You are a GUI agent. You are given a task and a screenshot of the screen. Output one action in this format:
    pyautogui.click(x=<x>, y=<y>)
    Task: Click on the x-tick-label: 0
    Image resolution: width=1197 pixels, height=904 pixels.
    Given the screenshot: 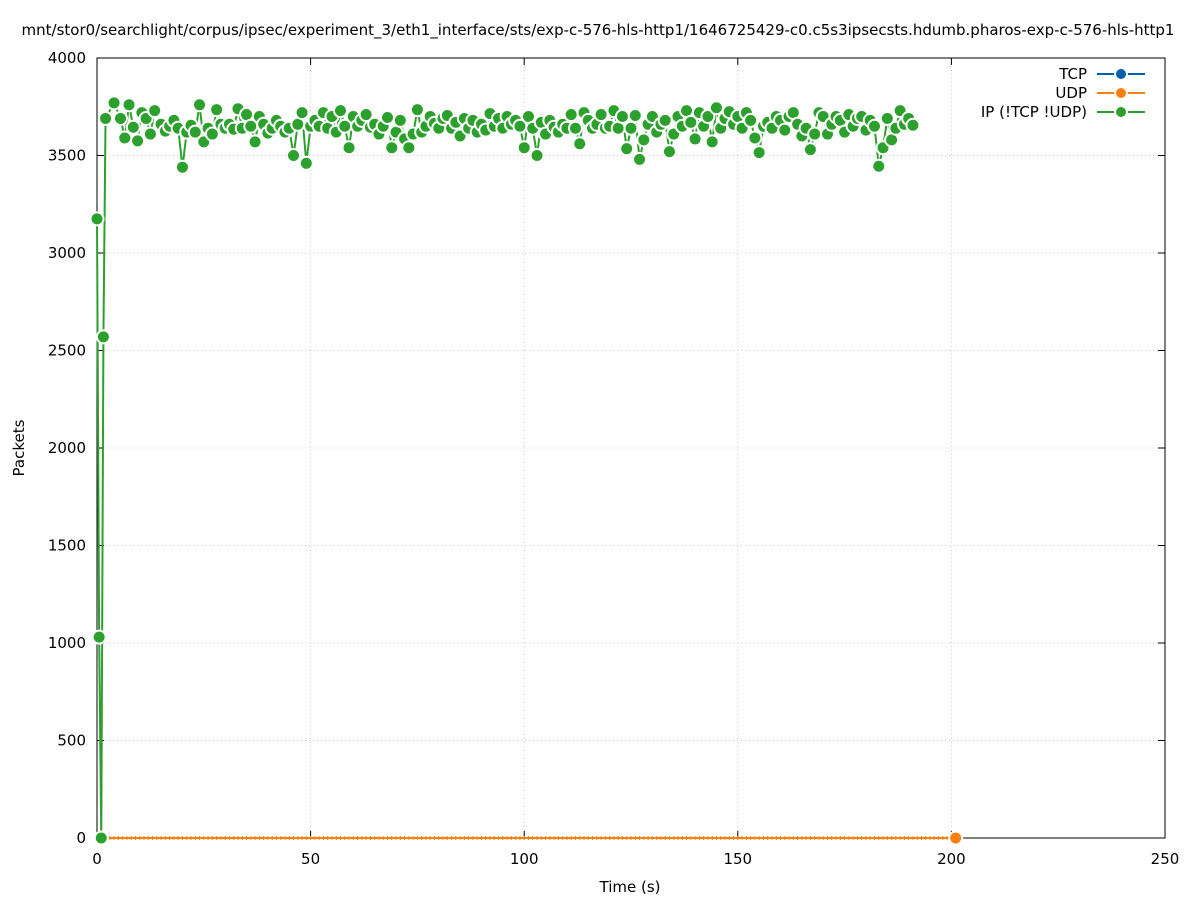 What is the action you would take?
    pyautogui.click(x=97, y=859)
    